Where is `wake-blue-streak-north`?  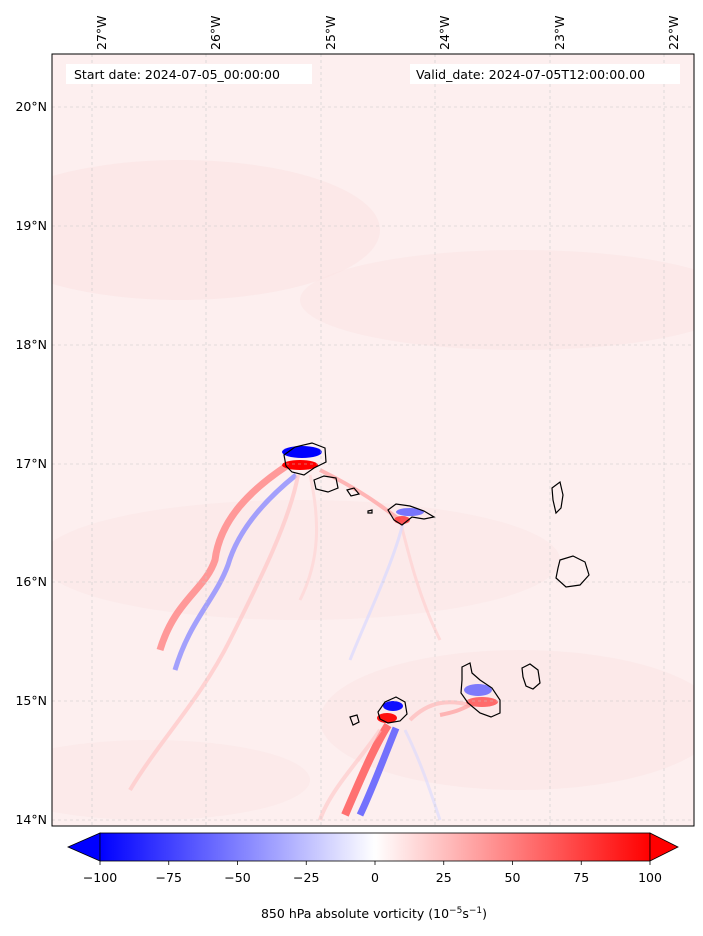 wake-blue-streak-north is located at coordinates (235, 572).